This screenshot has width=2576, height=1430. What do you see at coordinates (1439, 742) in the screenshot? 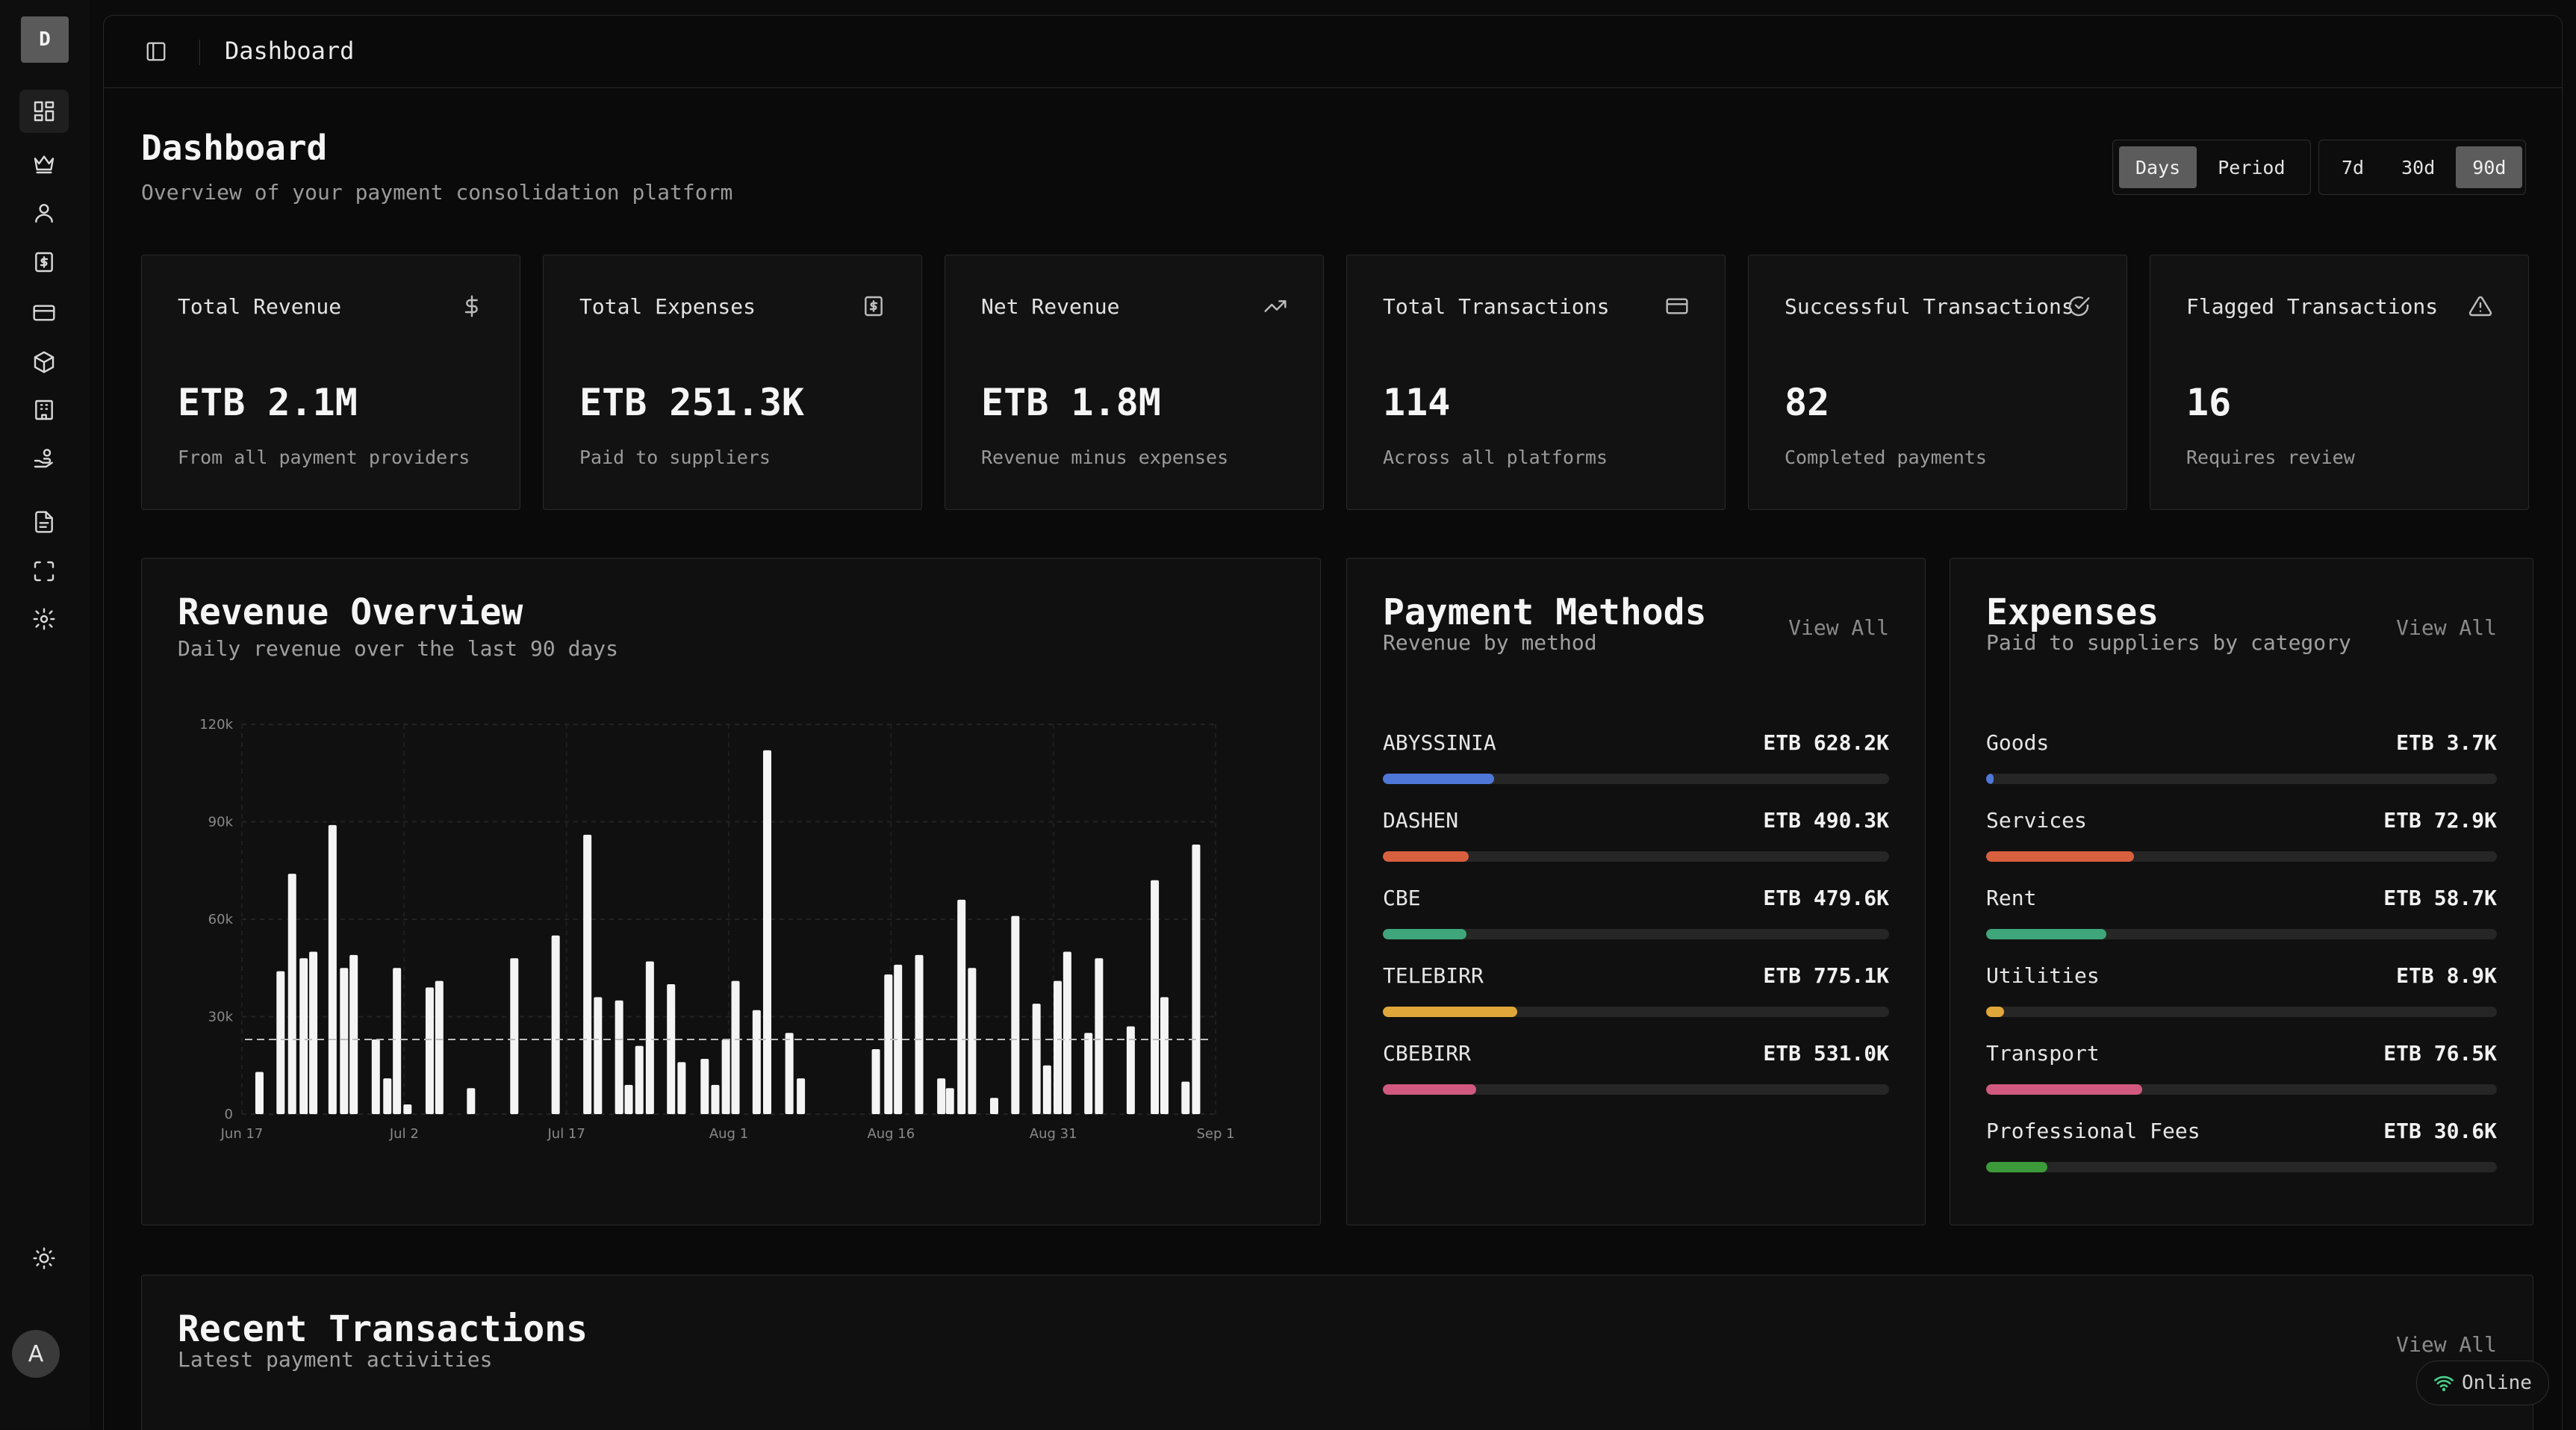
I see `payment-method-name: ABYSSINIA` at bounding box center [1439, 742].